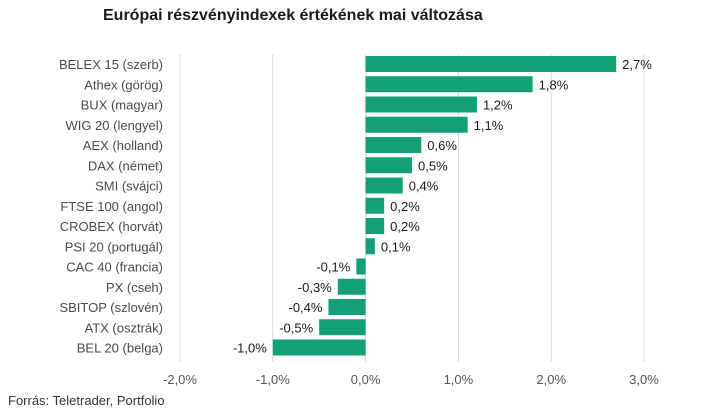 The image size is (723, 416). What do you see at coordinates (123, 84) in the screenshot?
I see `category-label: Athex (görög)` at bounding box center [123, 84].